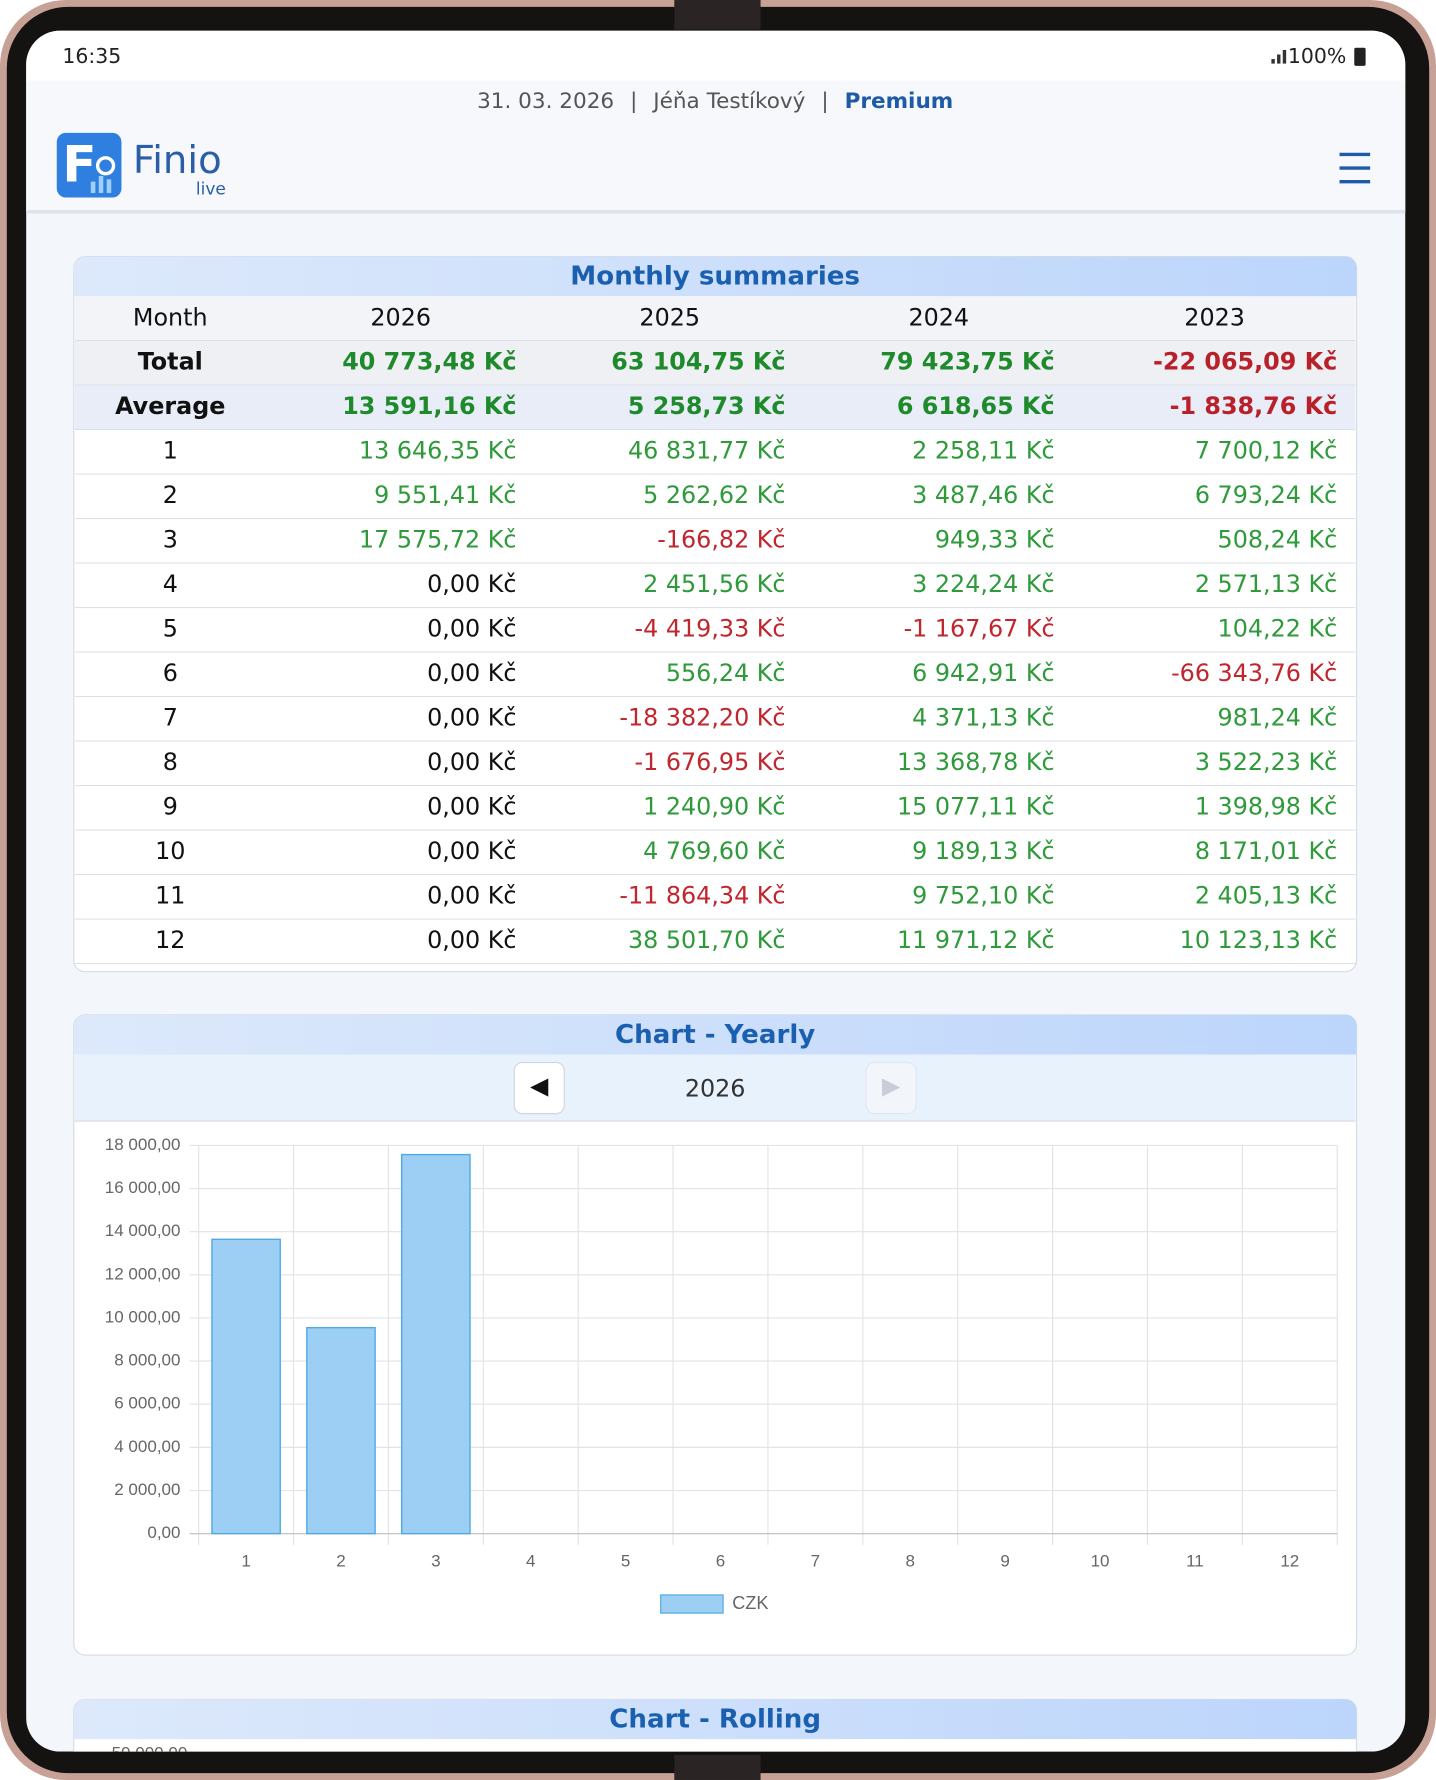 The width and height of the screenshot is (1436, 1780). Describe the element at coordinates (143, 1230) in the screenshot. I see `y-tick-label: 14 000,00` at that location.